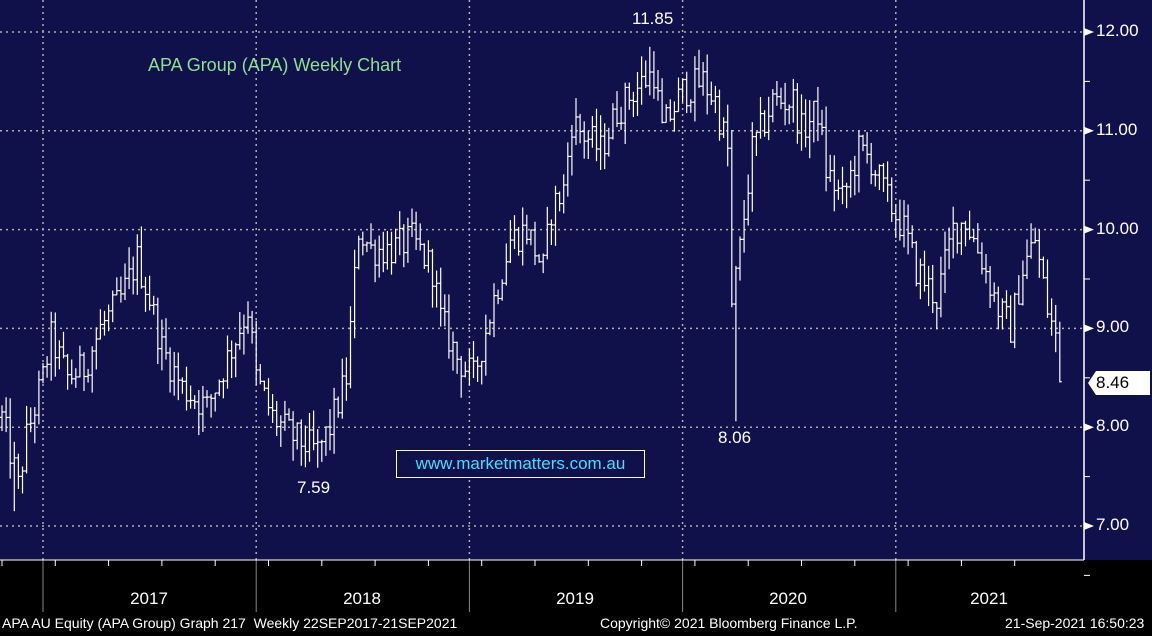  Describe the element at coordinates (1117, 129) in the screenshot. I see `y-tick-label: 11.00` at that location.